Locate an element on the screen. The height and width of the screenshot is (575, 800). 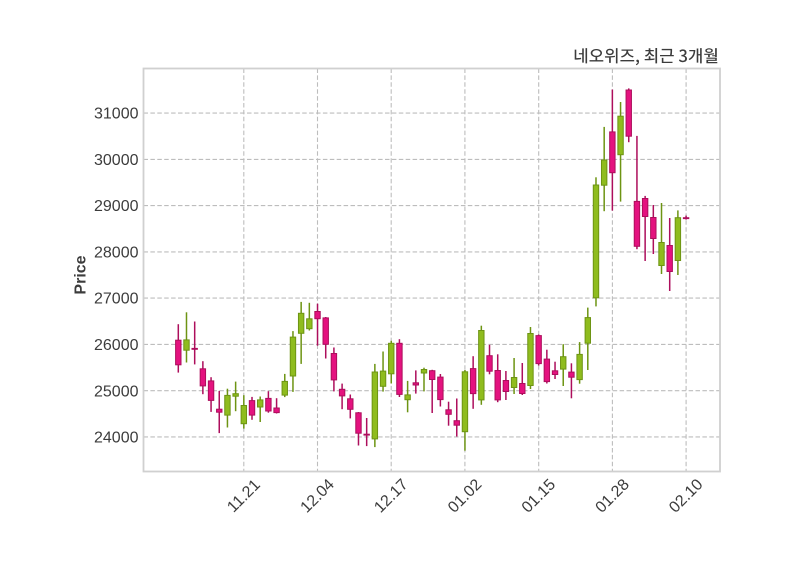
svg-text: 30000 is located at coordinates (116, 160).